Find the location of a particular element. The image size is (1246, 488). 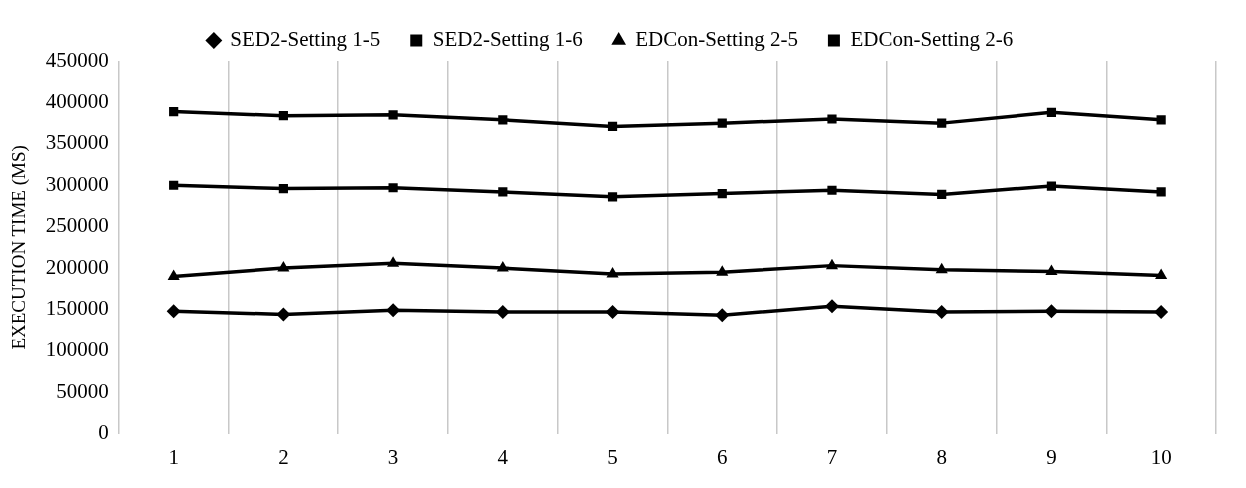

y-tick-label: 200000 is located at coordinates (77, 266).